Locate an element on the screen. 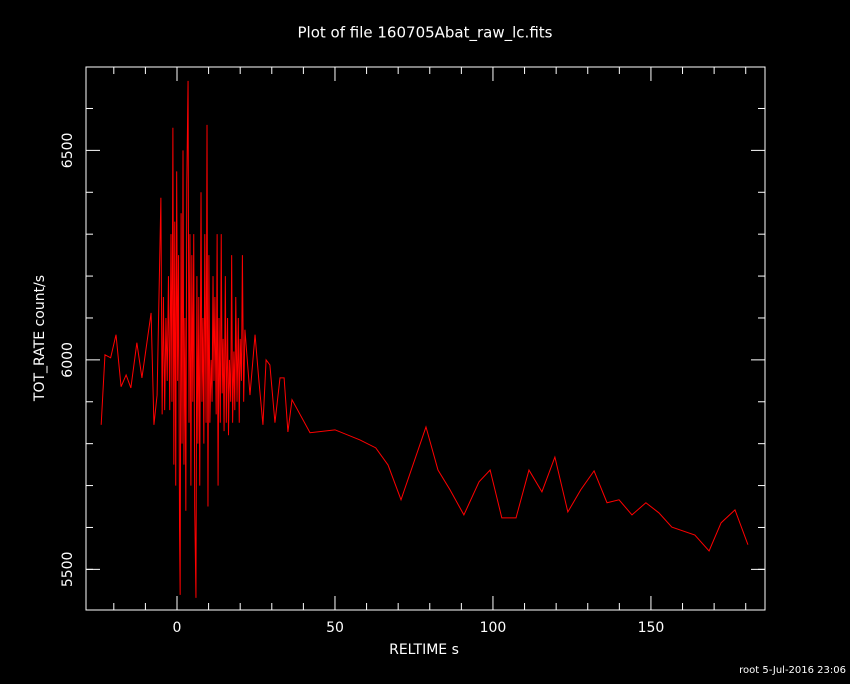  y-tick-label: 6500 is located at coordinates (68, 151).